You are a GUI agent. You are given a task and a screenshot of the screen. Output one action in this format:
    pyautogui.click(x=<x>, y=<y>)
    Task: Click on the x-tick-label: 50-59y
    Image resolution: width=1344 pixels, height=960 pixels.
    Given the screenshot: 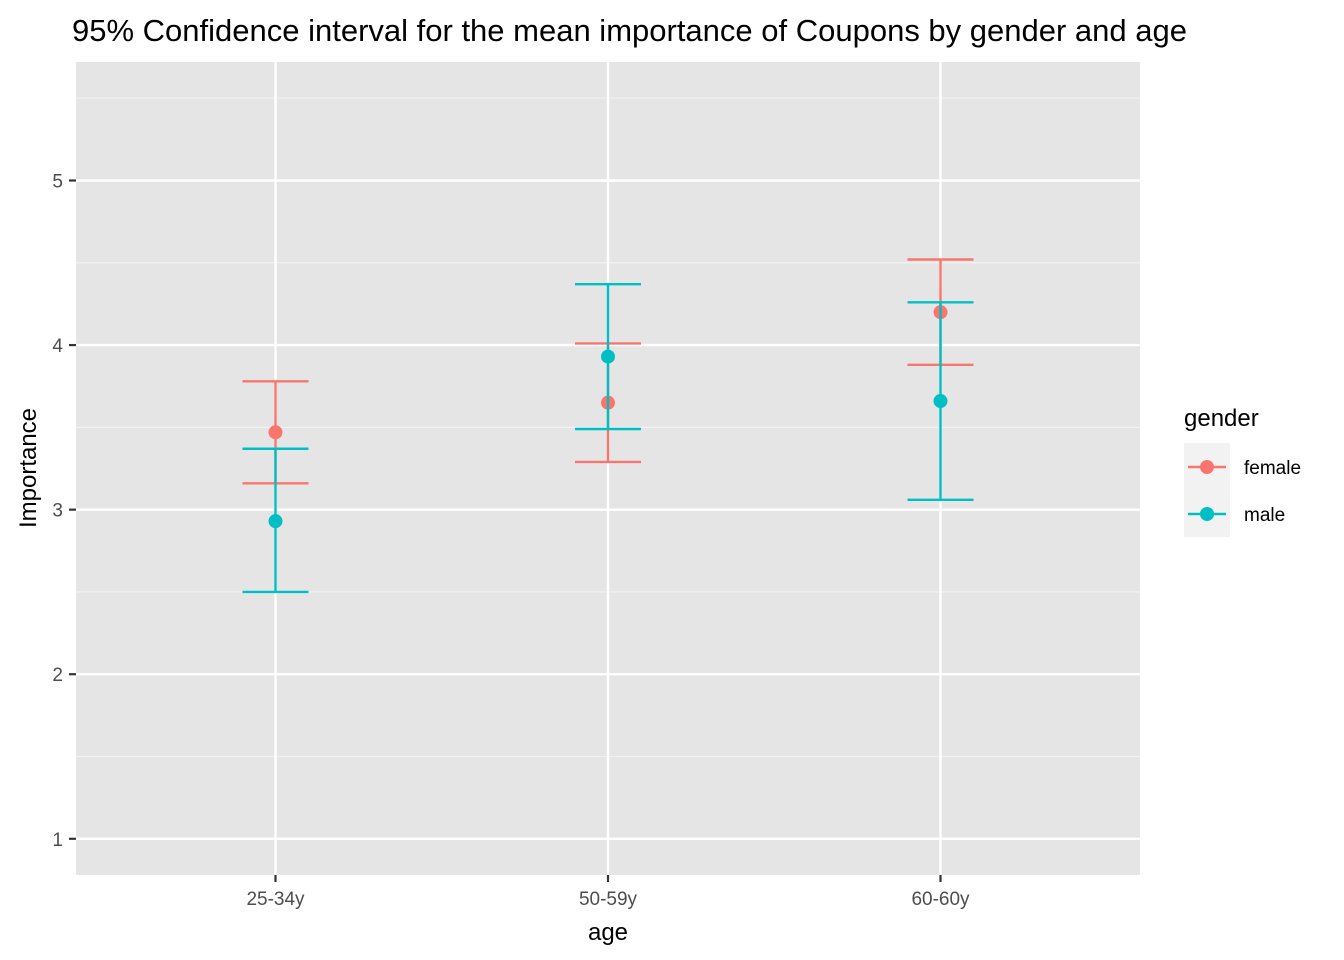 What is the action you would take?
    pyautogui.click(x=608, y=899)
    